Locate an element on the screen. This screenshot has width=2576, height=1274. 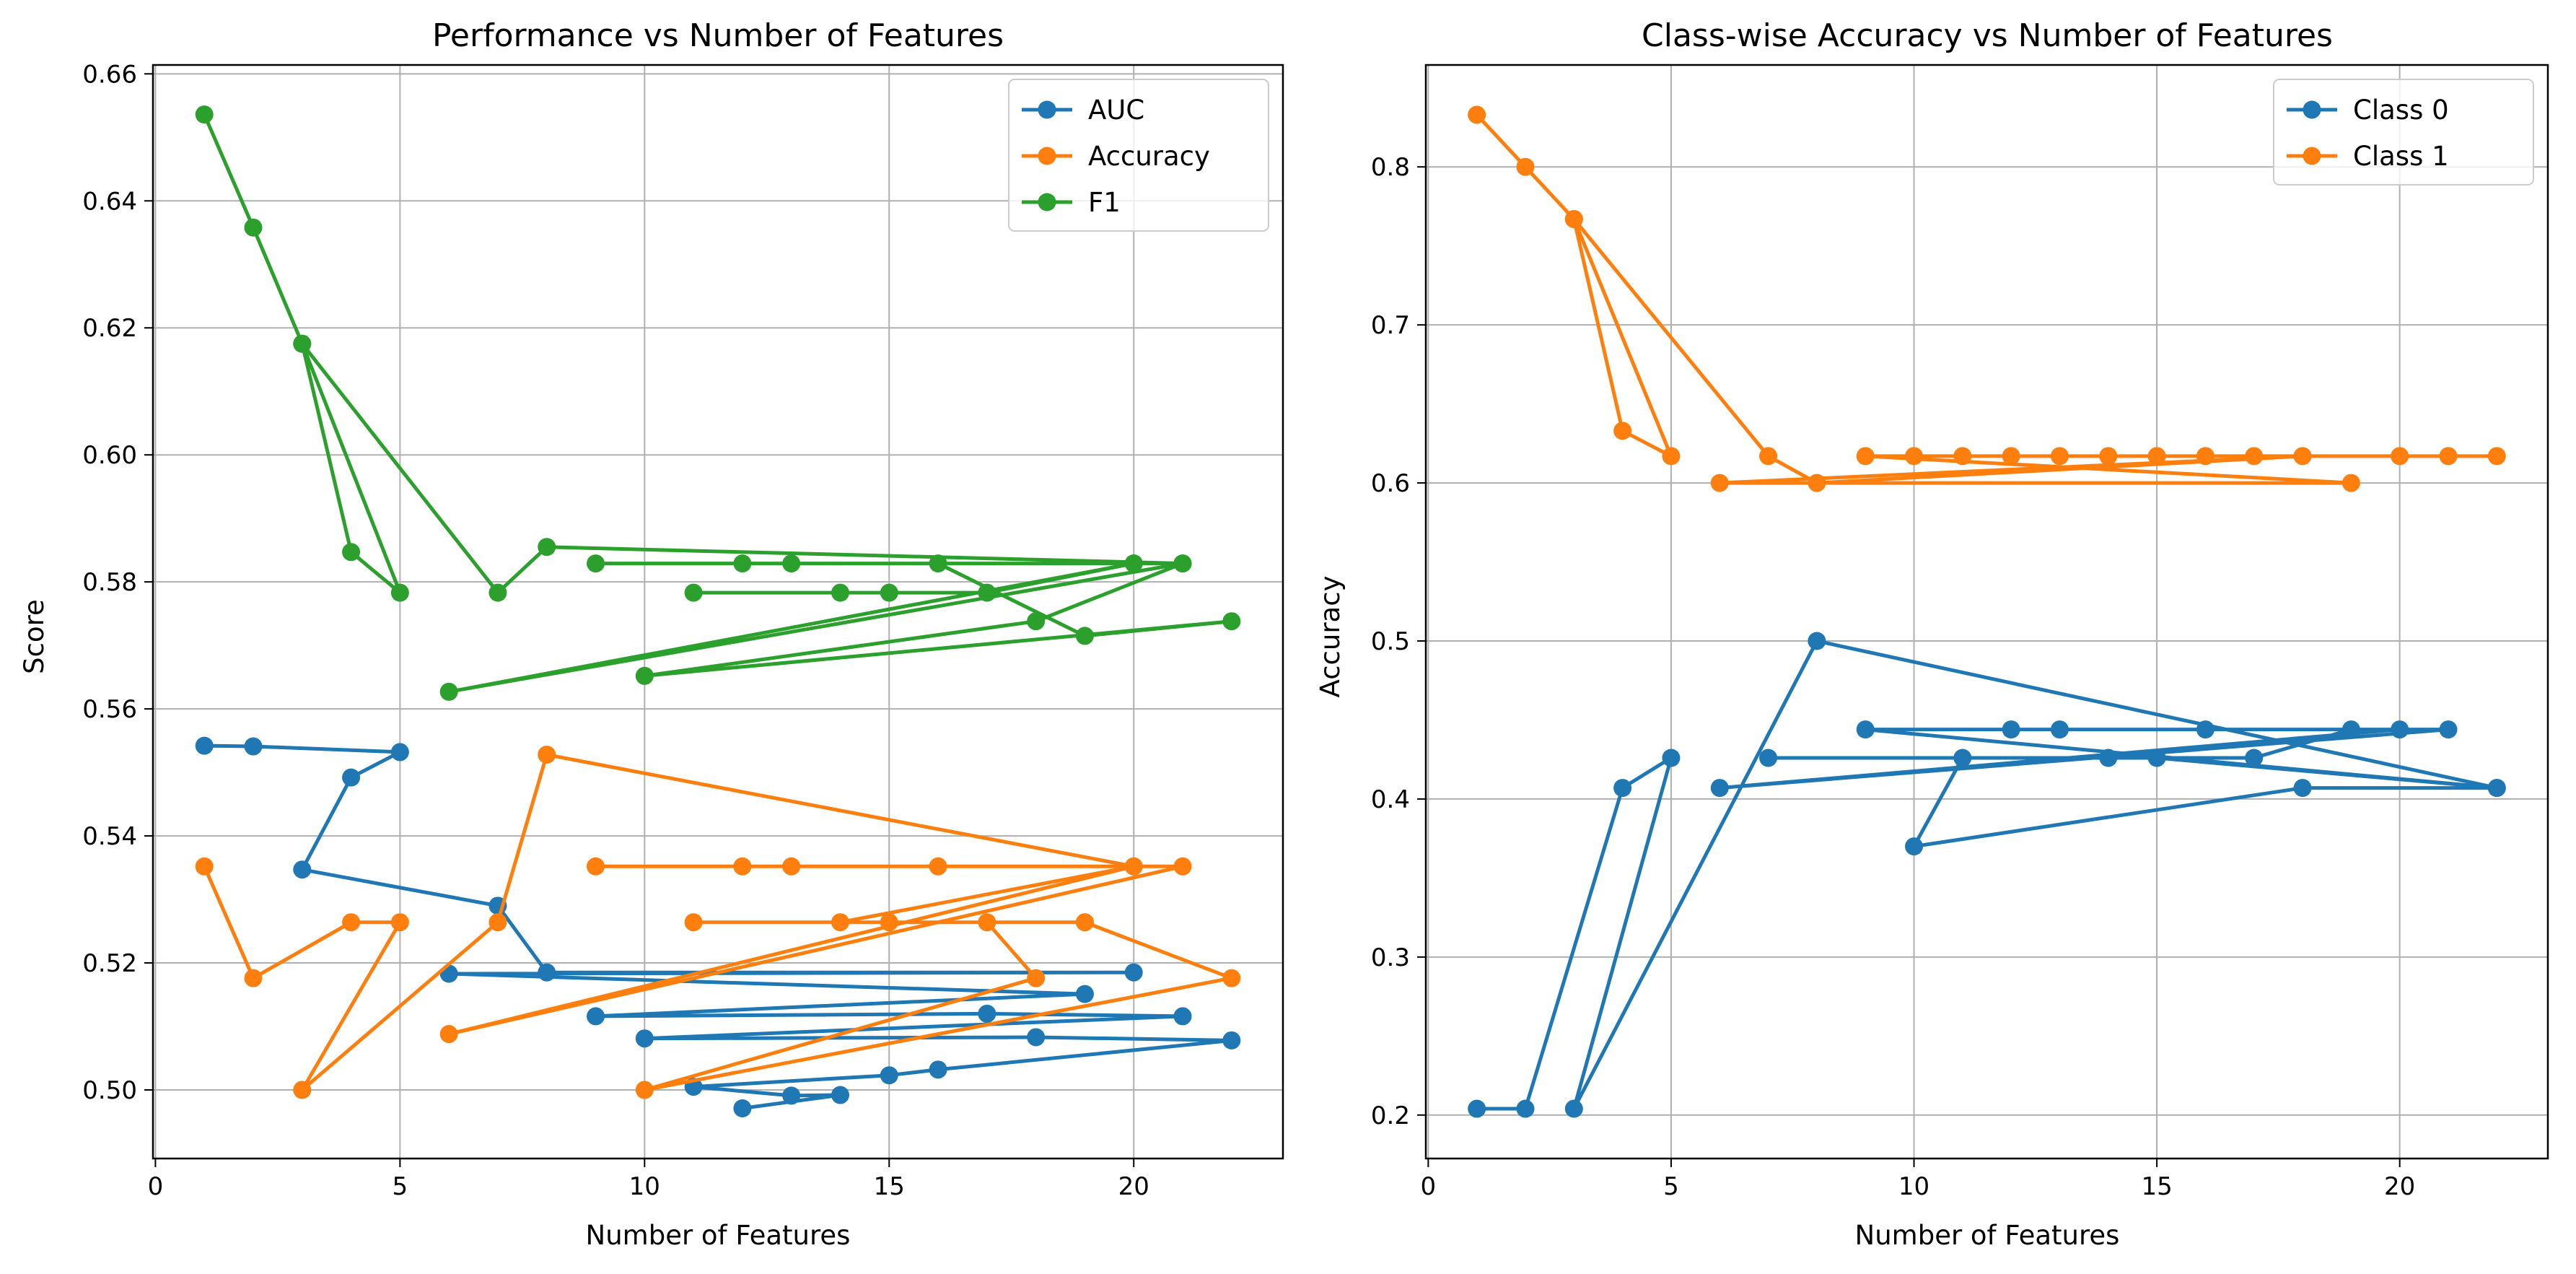
accuracy-series-line is located at coordinates (718, 922).